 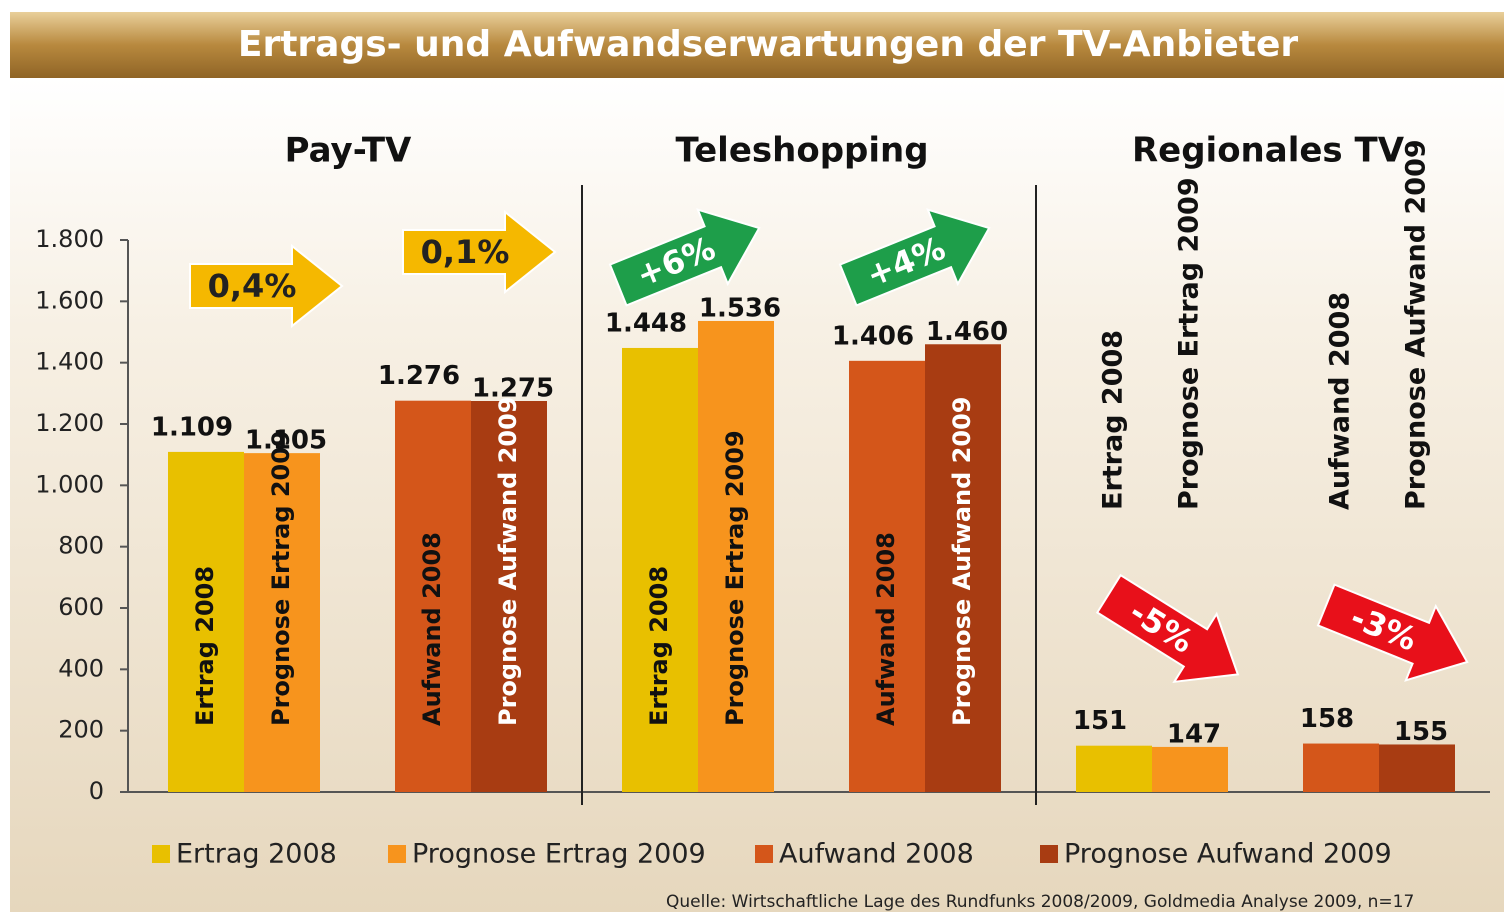 I want to click on y-tick-label: 1.400, so click(x=69, y=362).